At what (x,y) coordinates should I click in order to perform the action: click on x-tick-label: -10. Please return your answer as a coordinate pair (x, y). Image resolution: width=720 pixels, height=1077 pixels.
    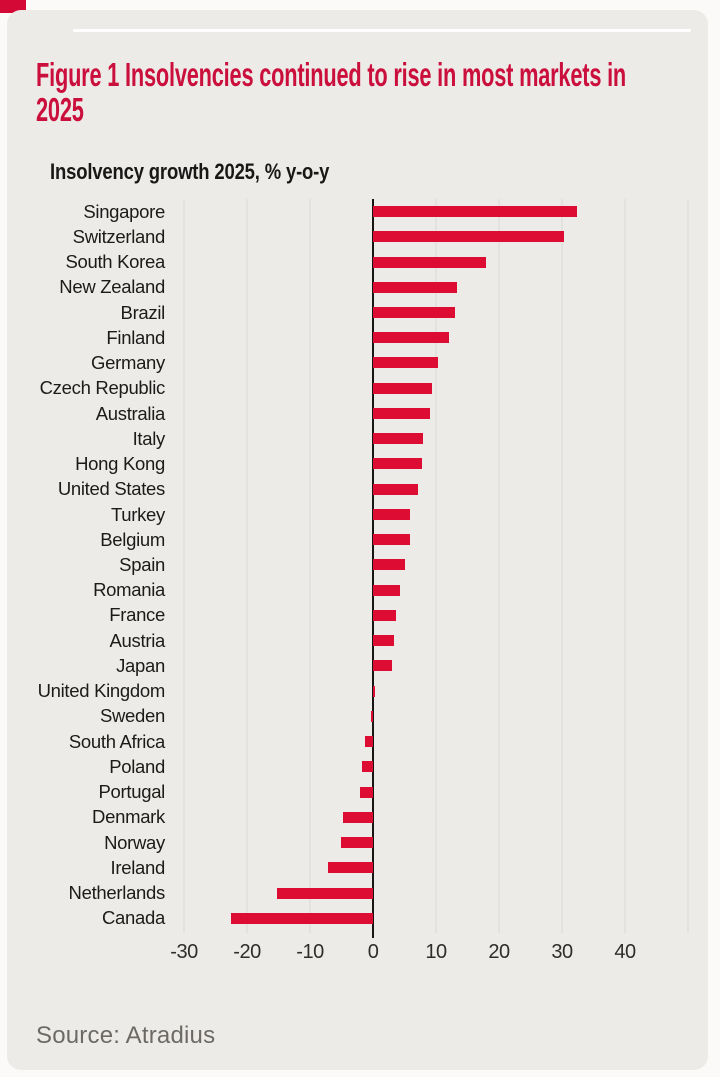
    Looking at the image, I should click on (310, 952).